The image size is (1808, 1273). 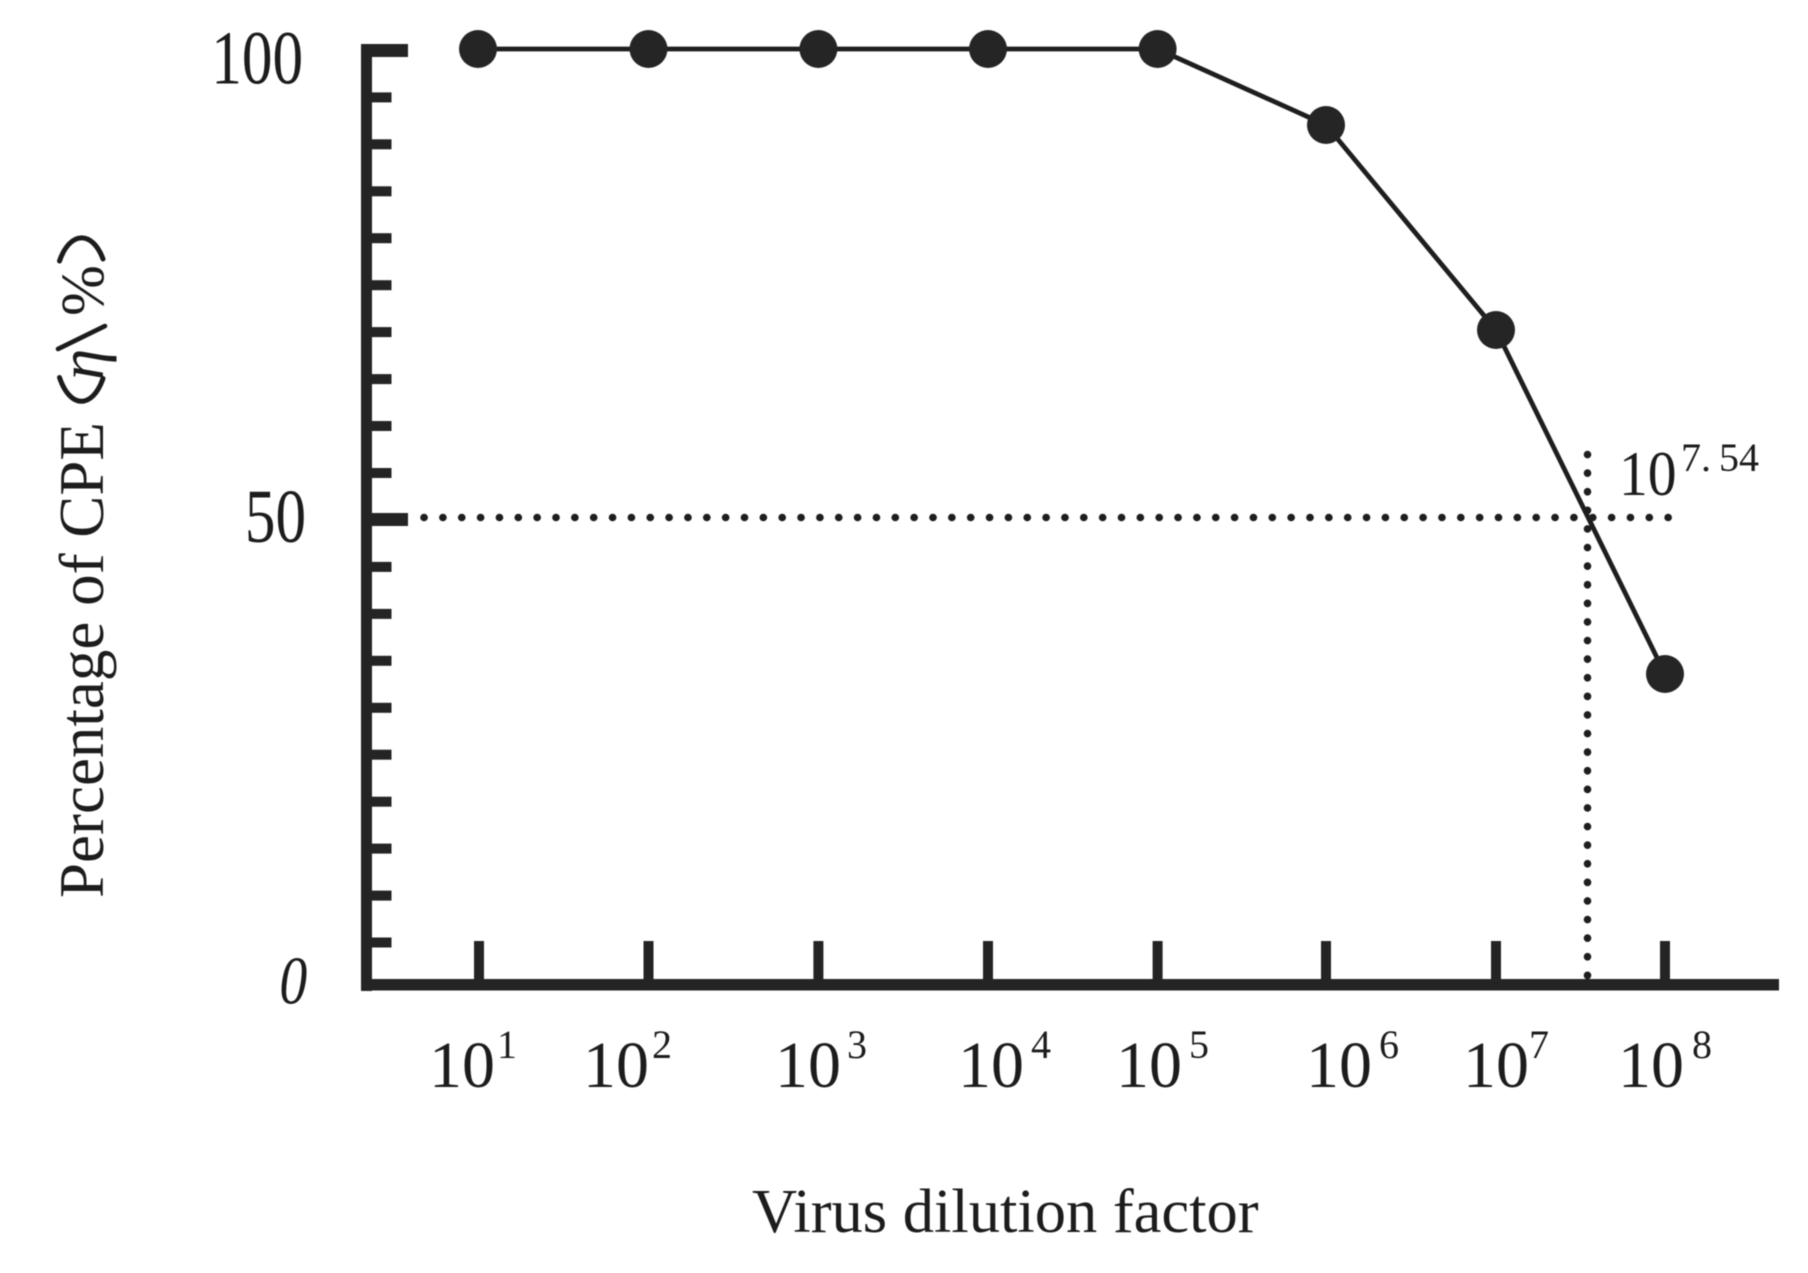 What do you see at coordinates (1162, 1062) in the screenshot?
I see `svg-text:105: 10 5` at bounding box center [1162, 1062].